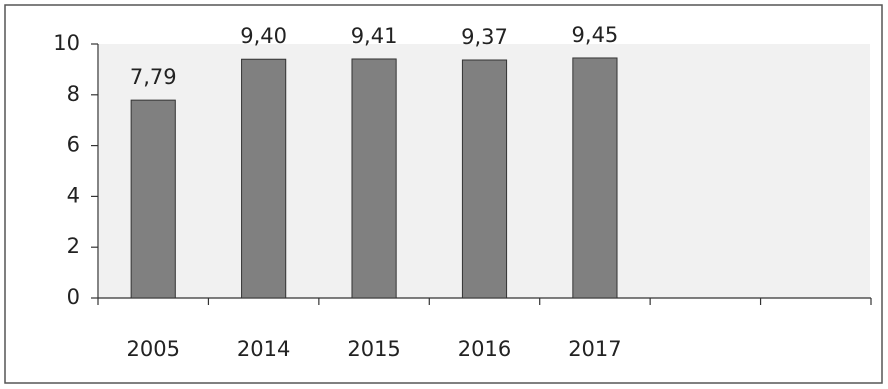  I want to click on y-tick-label: 0, so click(73, 297).